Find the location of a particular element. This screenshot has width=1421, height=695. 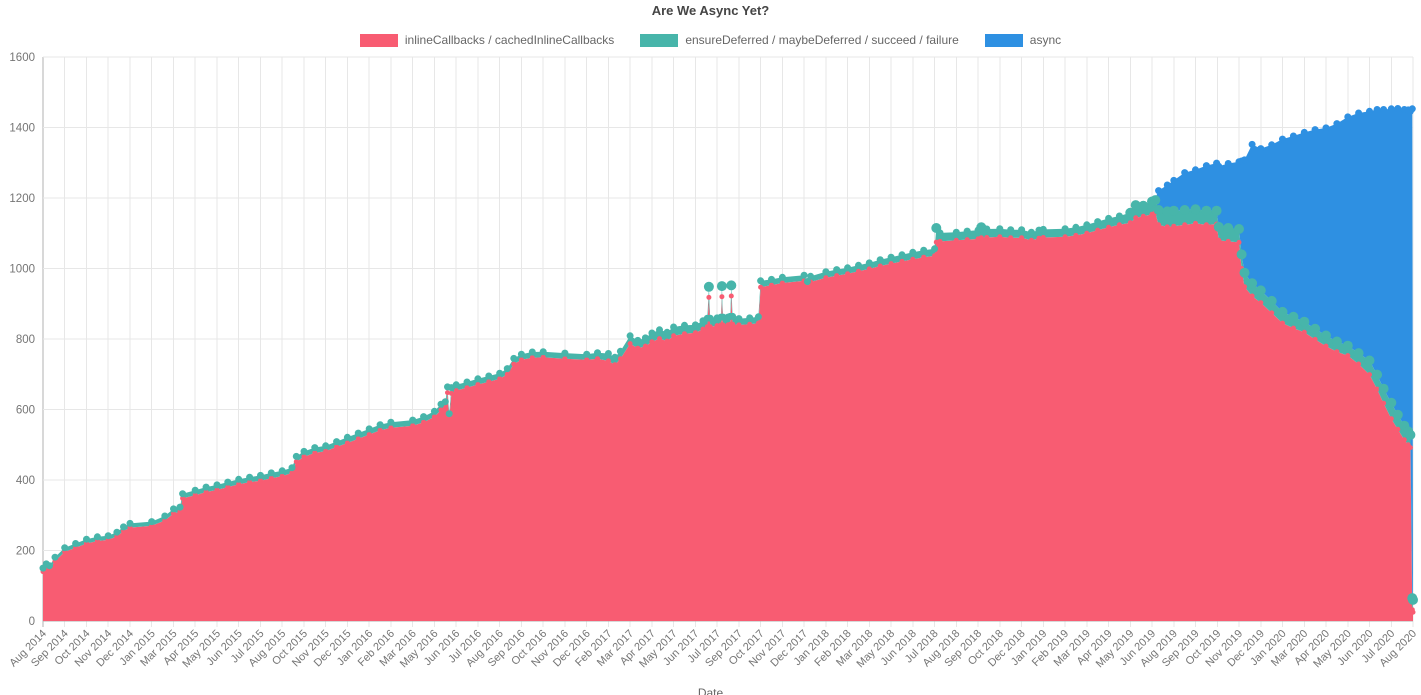

legend-item-0: inlineCallbacks / cachedInlineCallbacks is located at coordinates (486, 40).